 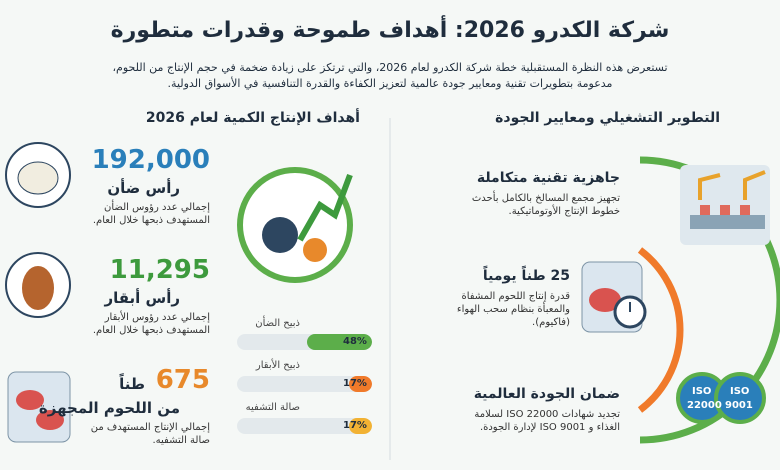 I want to click on bar-label: ذبيح الأبقار, so click(x=277, y=365).